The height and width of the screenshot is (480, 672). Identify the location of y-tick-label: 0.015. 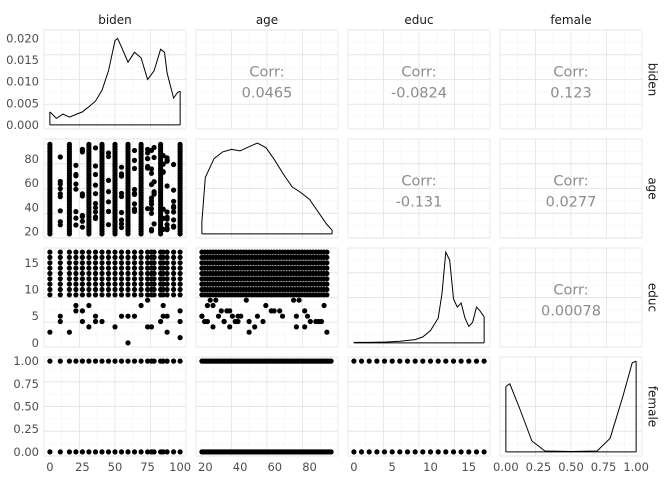
(22, 60).